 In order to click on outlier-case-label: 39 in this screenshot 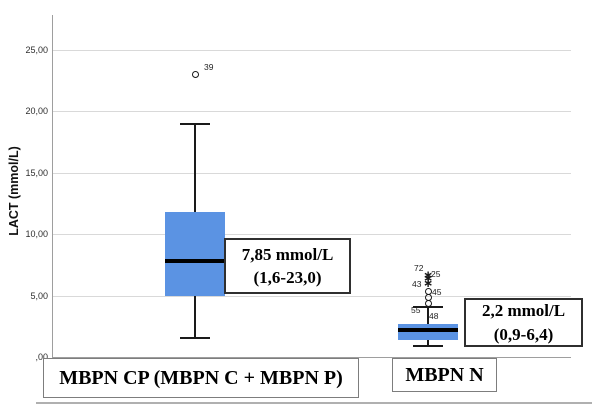, I will do `click(209, 66)`.